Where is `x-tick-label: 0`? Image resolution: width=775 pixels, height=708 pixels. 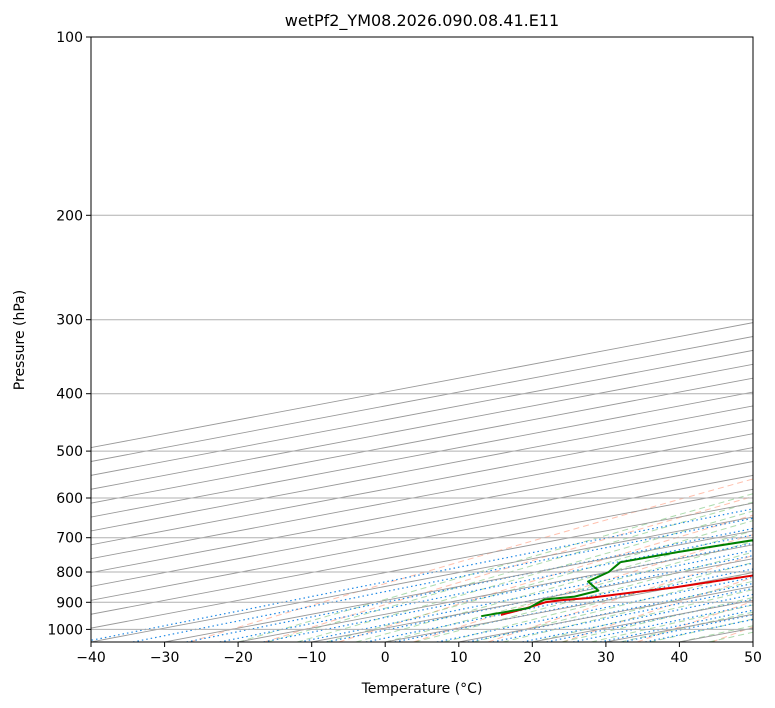
x-tick-label: 0 is located at coordinates (385, 658).